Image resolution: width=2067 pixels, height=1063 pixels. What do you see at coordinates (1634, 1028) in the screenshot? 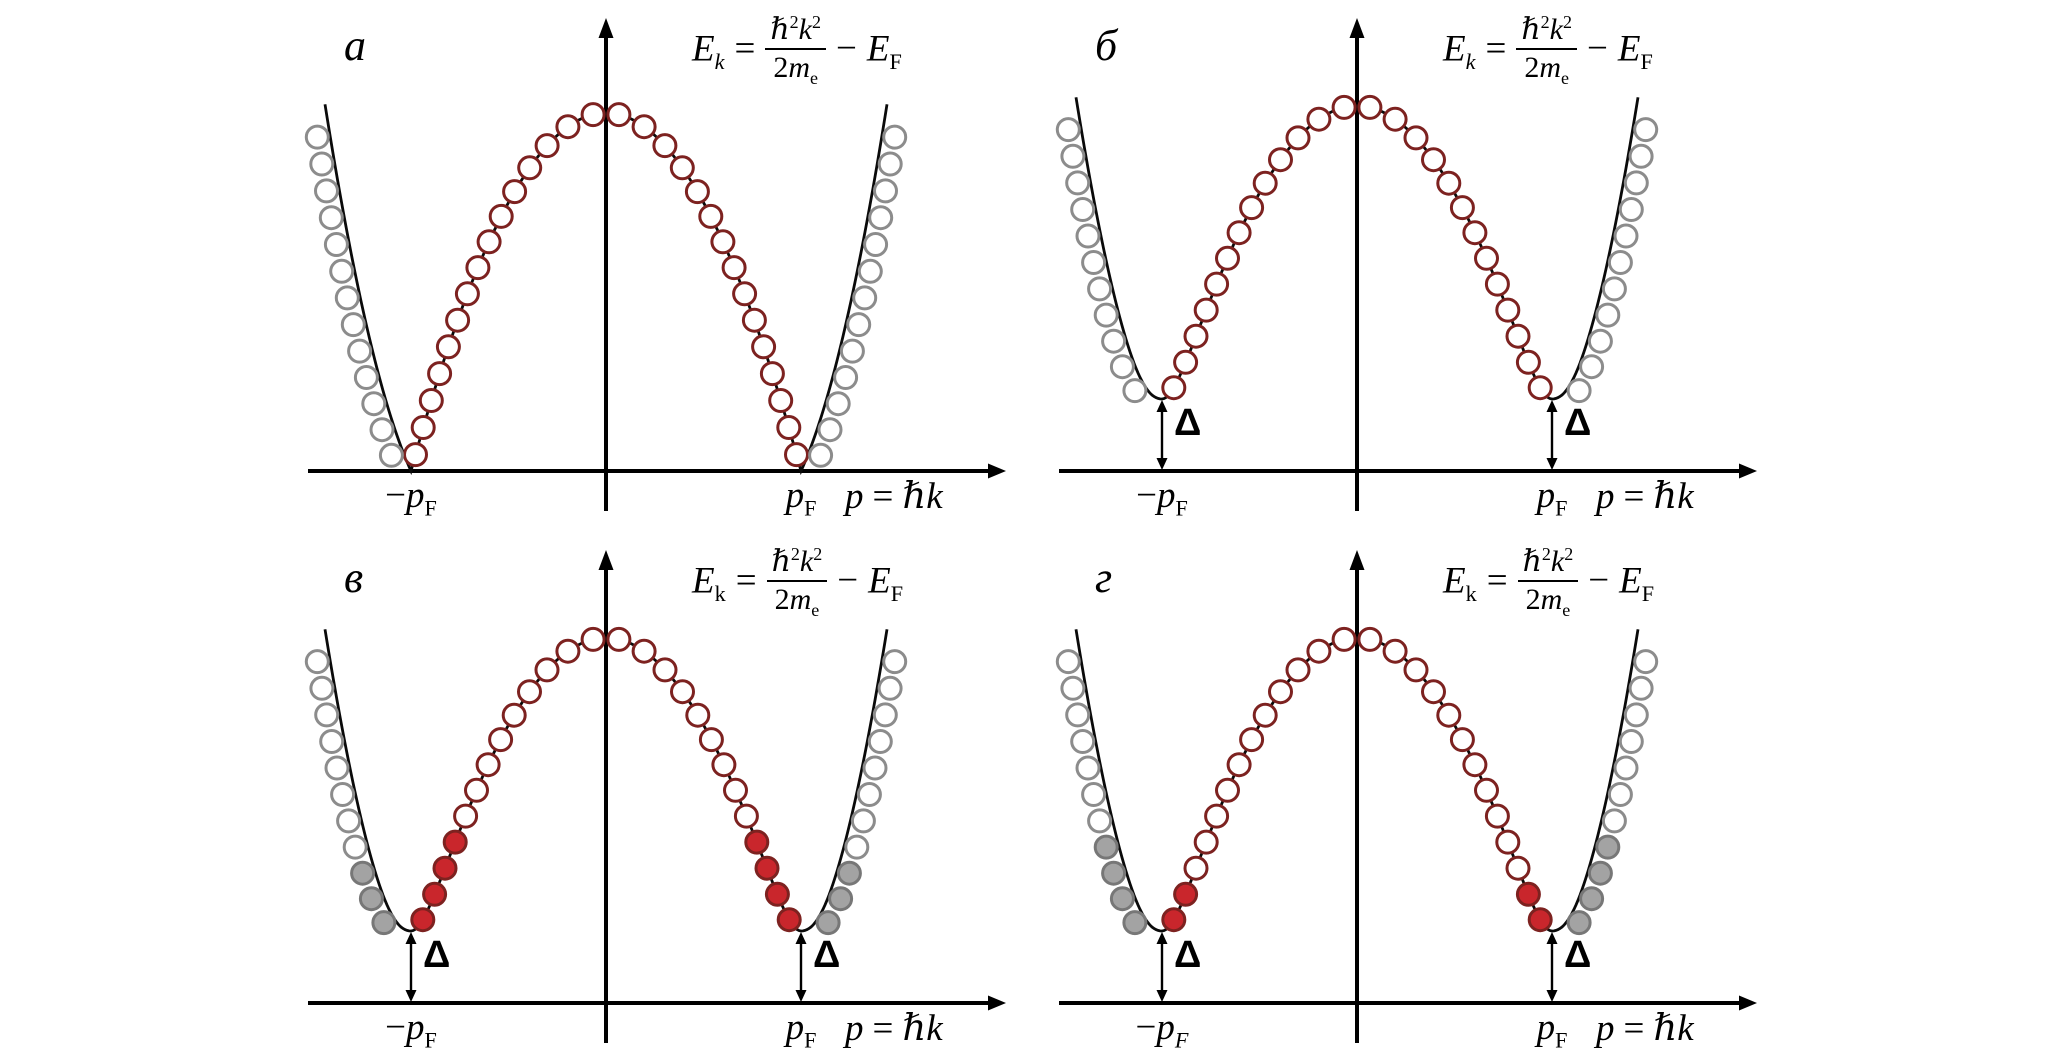
I see `equals-sign: =` at bounding box center [1634, 1028].